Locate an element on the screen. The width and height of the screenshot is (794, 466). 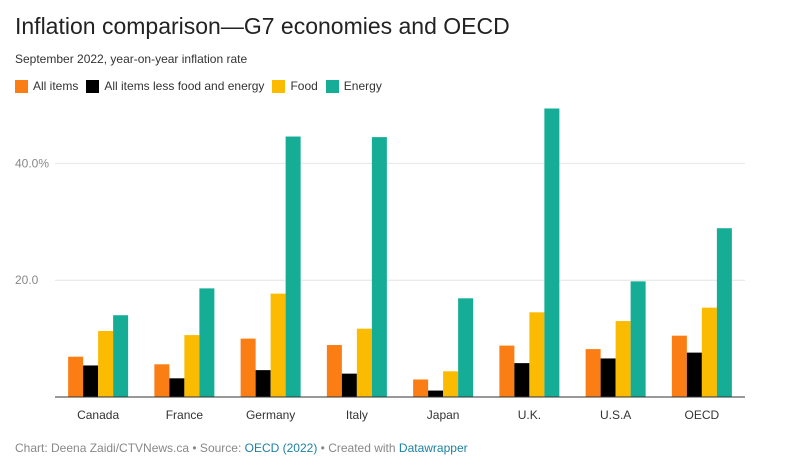
legend-item-food: Food is located at coordinates (295, 86).